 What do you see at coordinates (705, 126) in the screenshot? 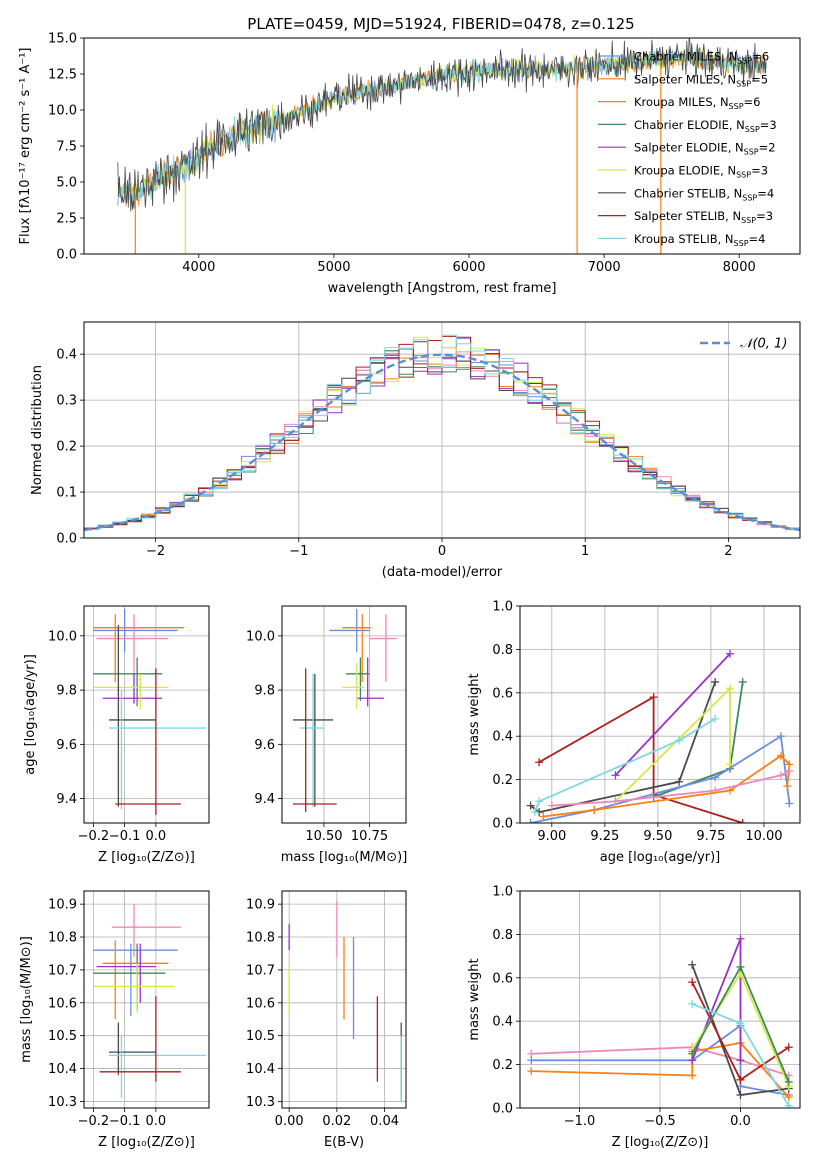
I see `legend-label: Chabrier ELODIE, NSSP=3` at bounding box center [705, 126].